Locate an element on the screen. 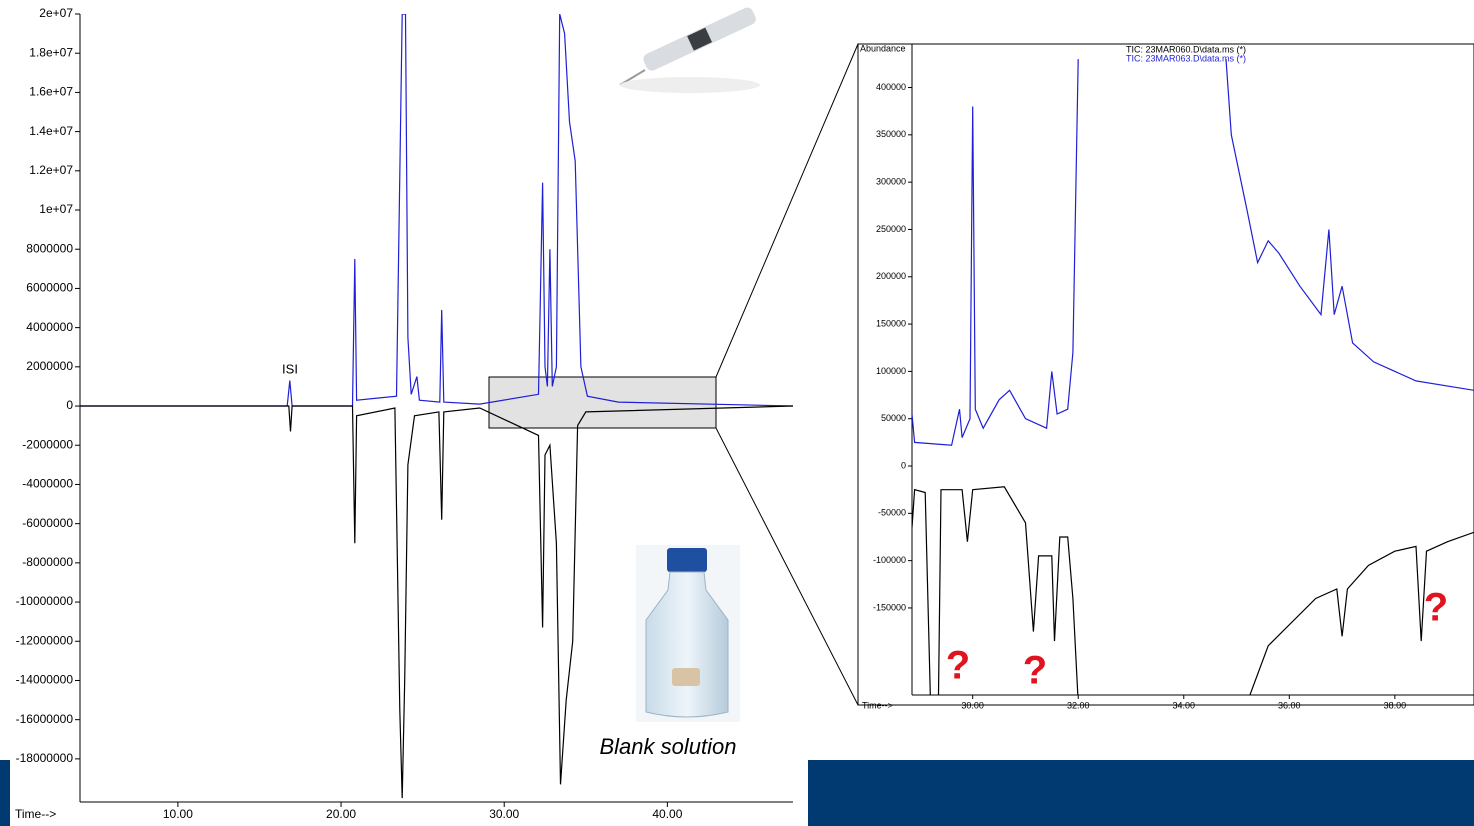  y-tick-label: 1.4e+07 is located at coordinates (51, 131).